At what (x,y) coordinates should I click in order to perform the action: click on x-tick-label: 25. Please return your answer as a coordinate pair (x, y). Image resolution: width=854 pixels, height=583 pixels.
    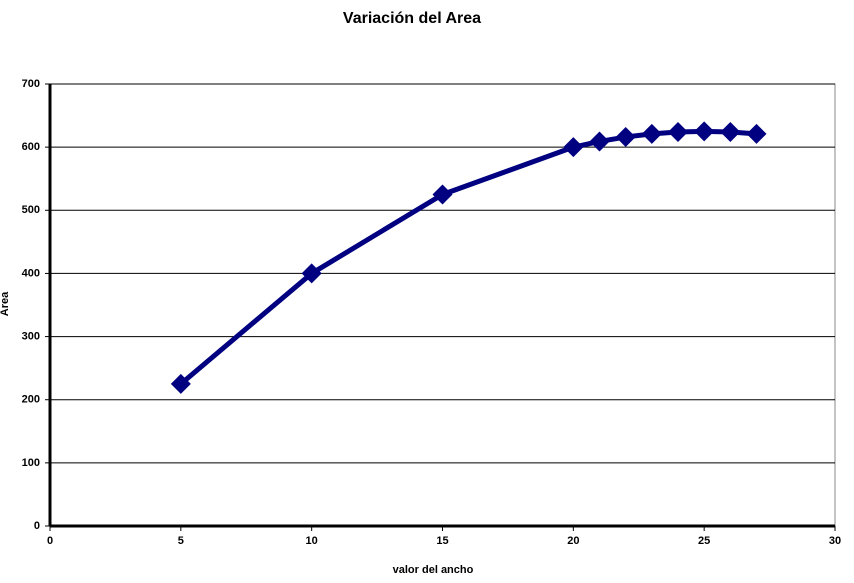
    Looking at the image, I should click on (704, 541).